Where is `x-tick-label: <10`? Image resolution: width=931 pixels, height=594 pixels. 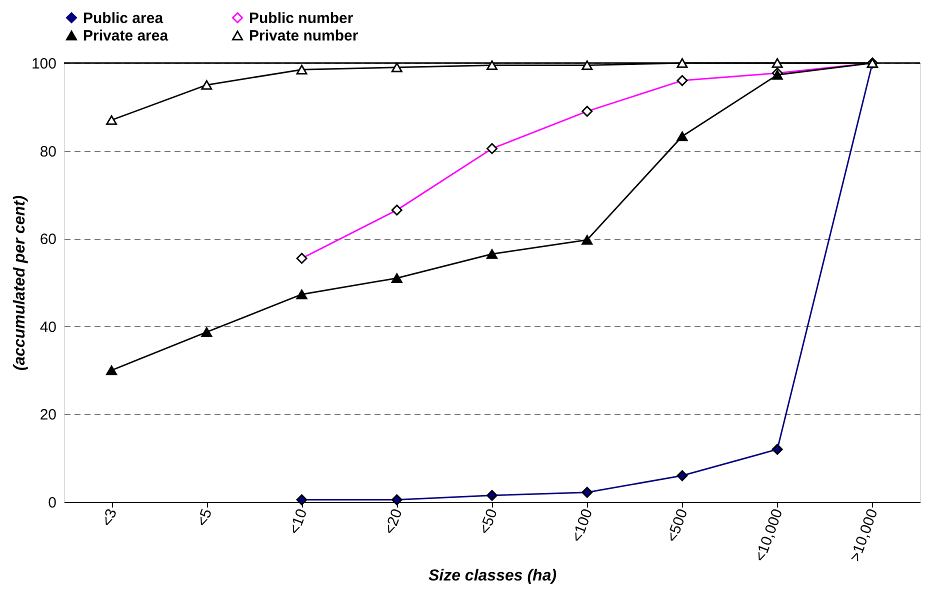 x-tick-label: <10 is located at coordinates (298, 521).